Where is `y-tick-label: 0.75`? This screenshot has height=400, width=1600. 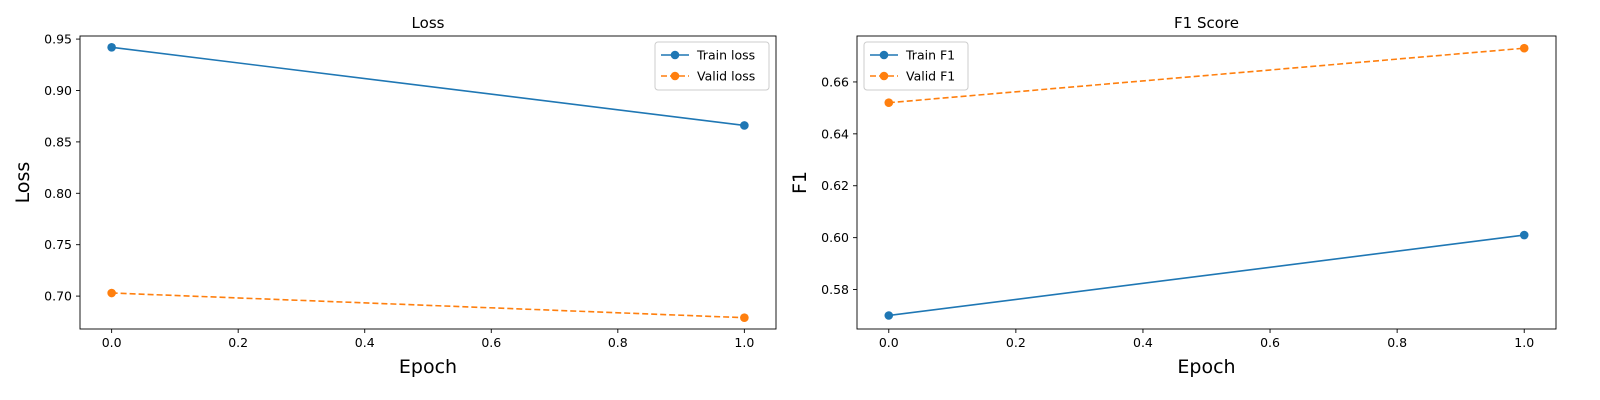
y-tick-label: 0.75 is located at coordinates (58, 244).